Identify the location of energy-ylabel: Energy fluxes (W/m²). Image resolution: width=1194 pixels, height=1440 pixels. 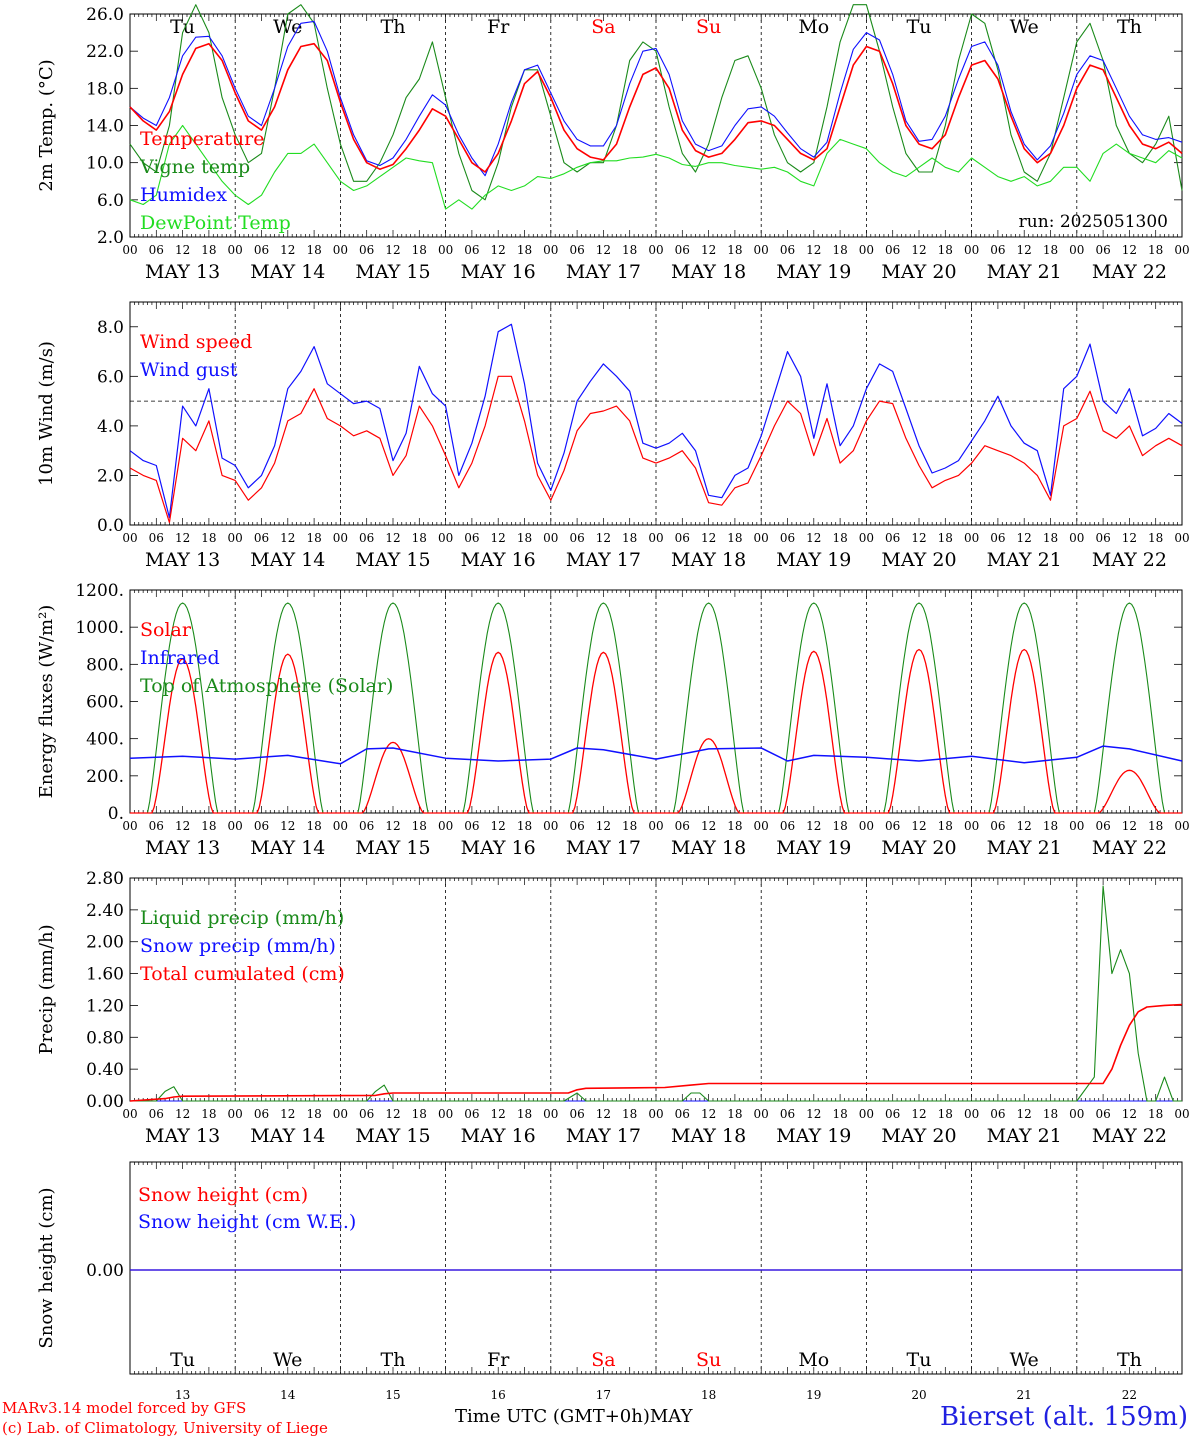
(46, 702).